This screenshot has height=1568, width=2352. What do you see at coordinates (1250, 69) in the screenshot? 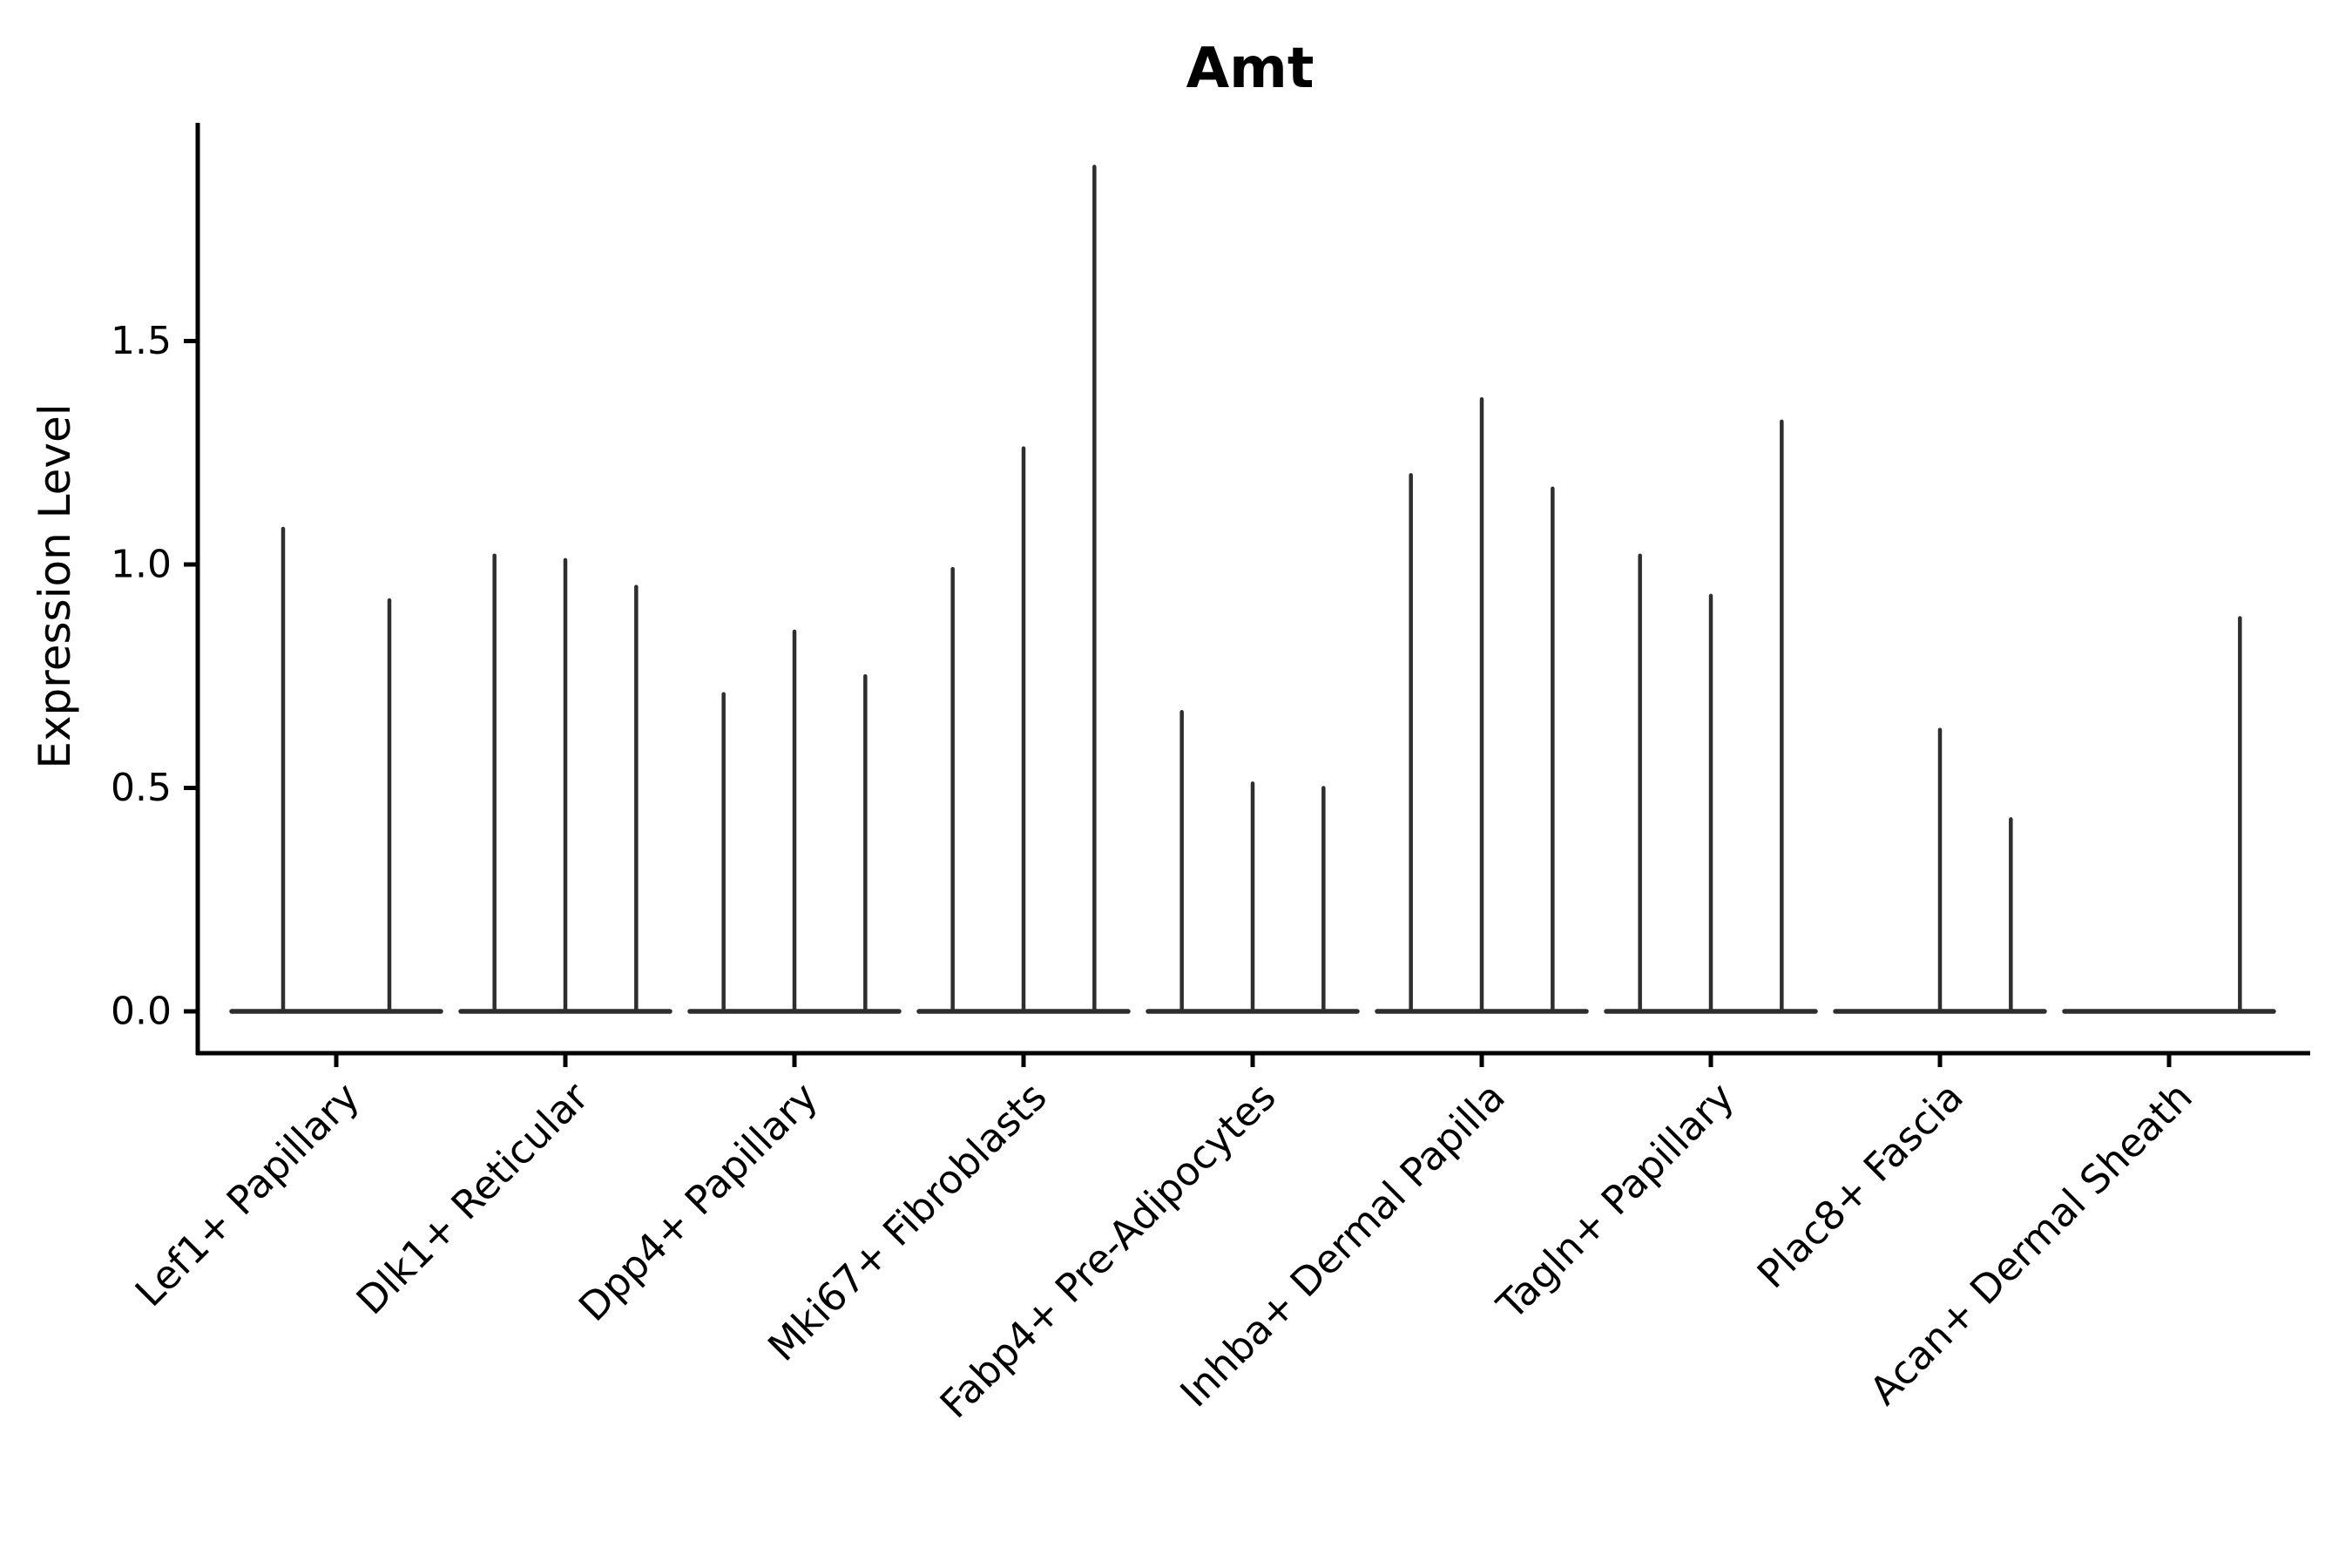
I see `chart-title: Amt` at bounding box center [1250, 69].